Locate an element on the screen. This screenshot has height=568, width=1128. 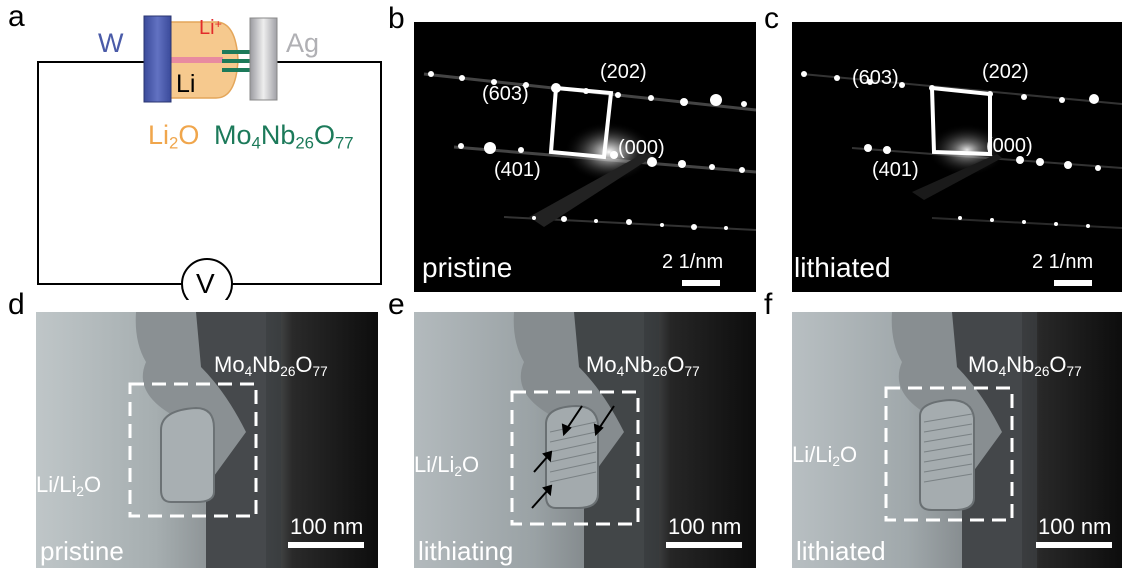
tem-lithiated-panel: Mo4Nb26O77 Li/Li2O lithiated 100 nm is located at coordinates (957, 440).